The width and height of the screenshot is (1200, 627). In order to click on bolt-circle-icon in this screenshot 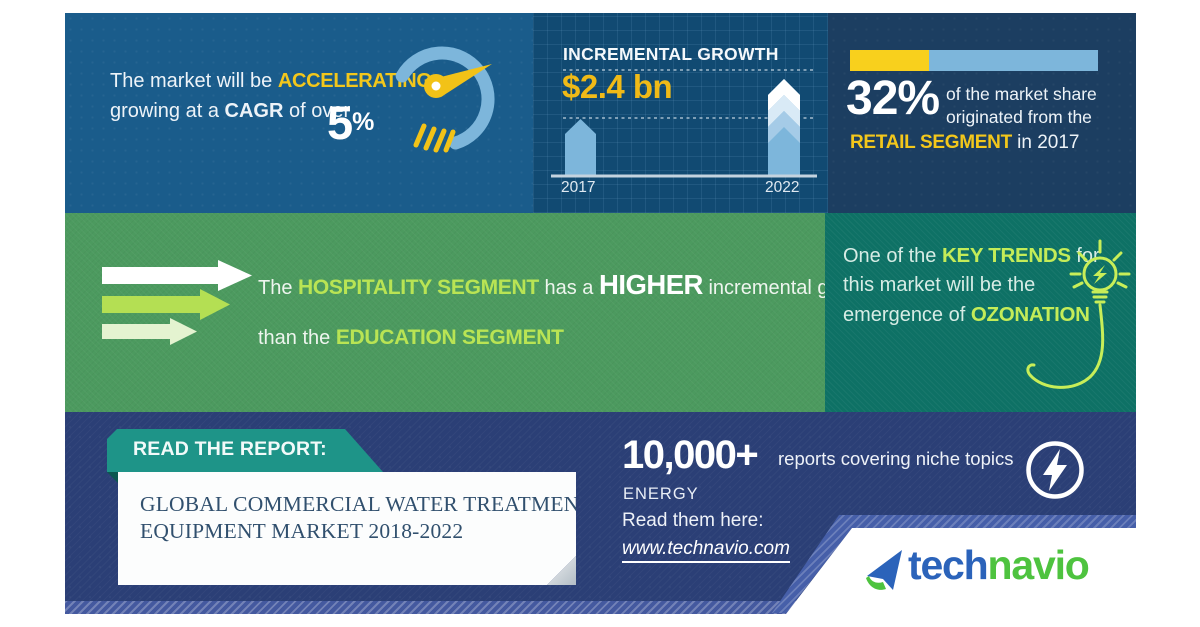, I will do `click(1055, 470)`.